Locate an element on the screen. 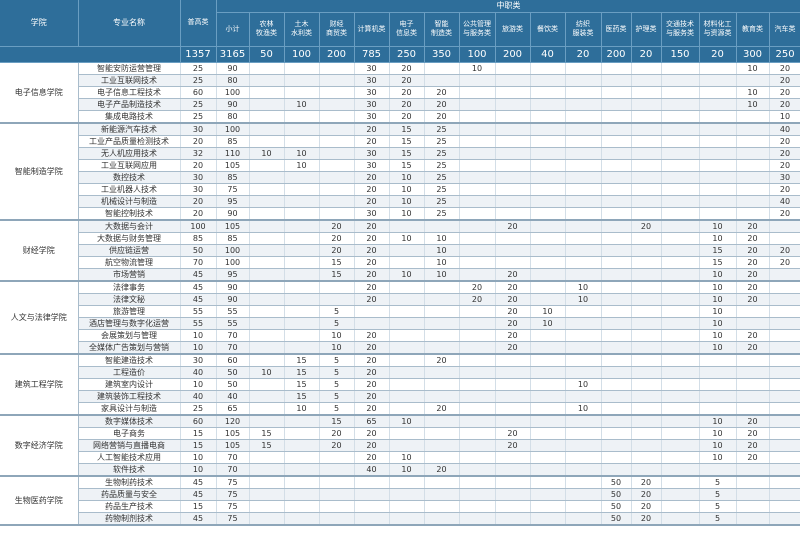 This screenshot has height=547, width=800. major-name: 旅游管理 is located at coordinates (129, 311).